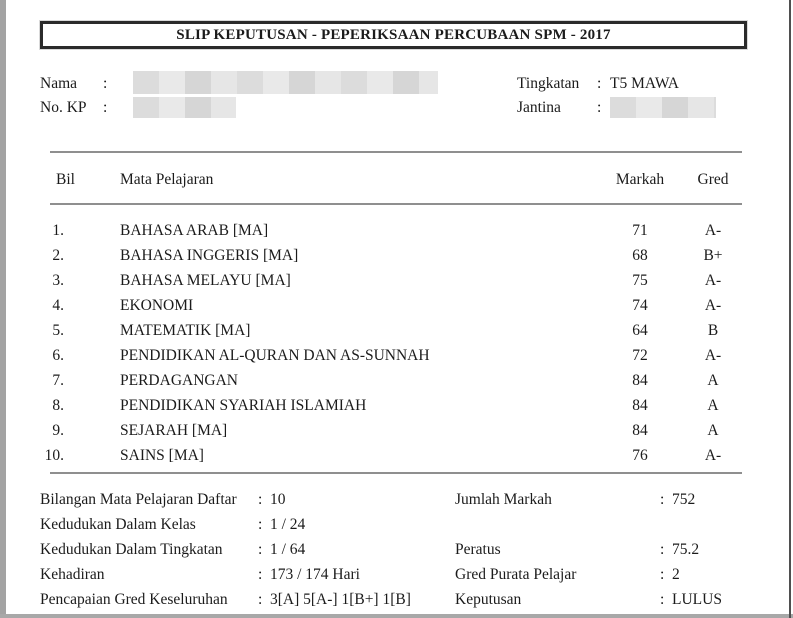  Describe the element at coordinates (179, 380) in the screenshot. I see `row-subject: PERDAGANGAN` at that location.